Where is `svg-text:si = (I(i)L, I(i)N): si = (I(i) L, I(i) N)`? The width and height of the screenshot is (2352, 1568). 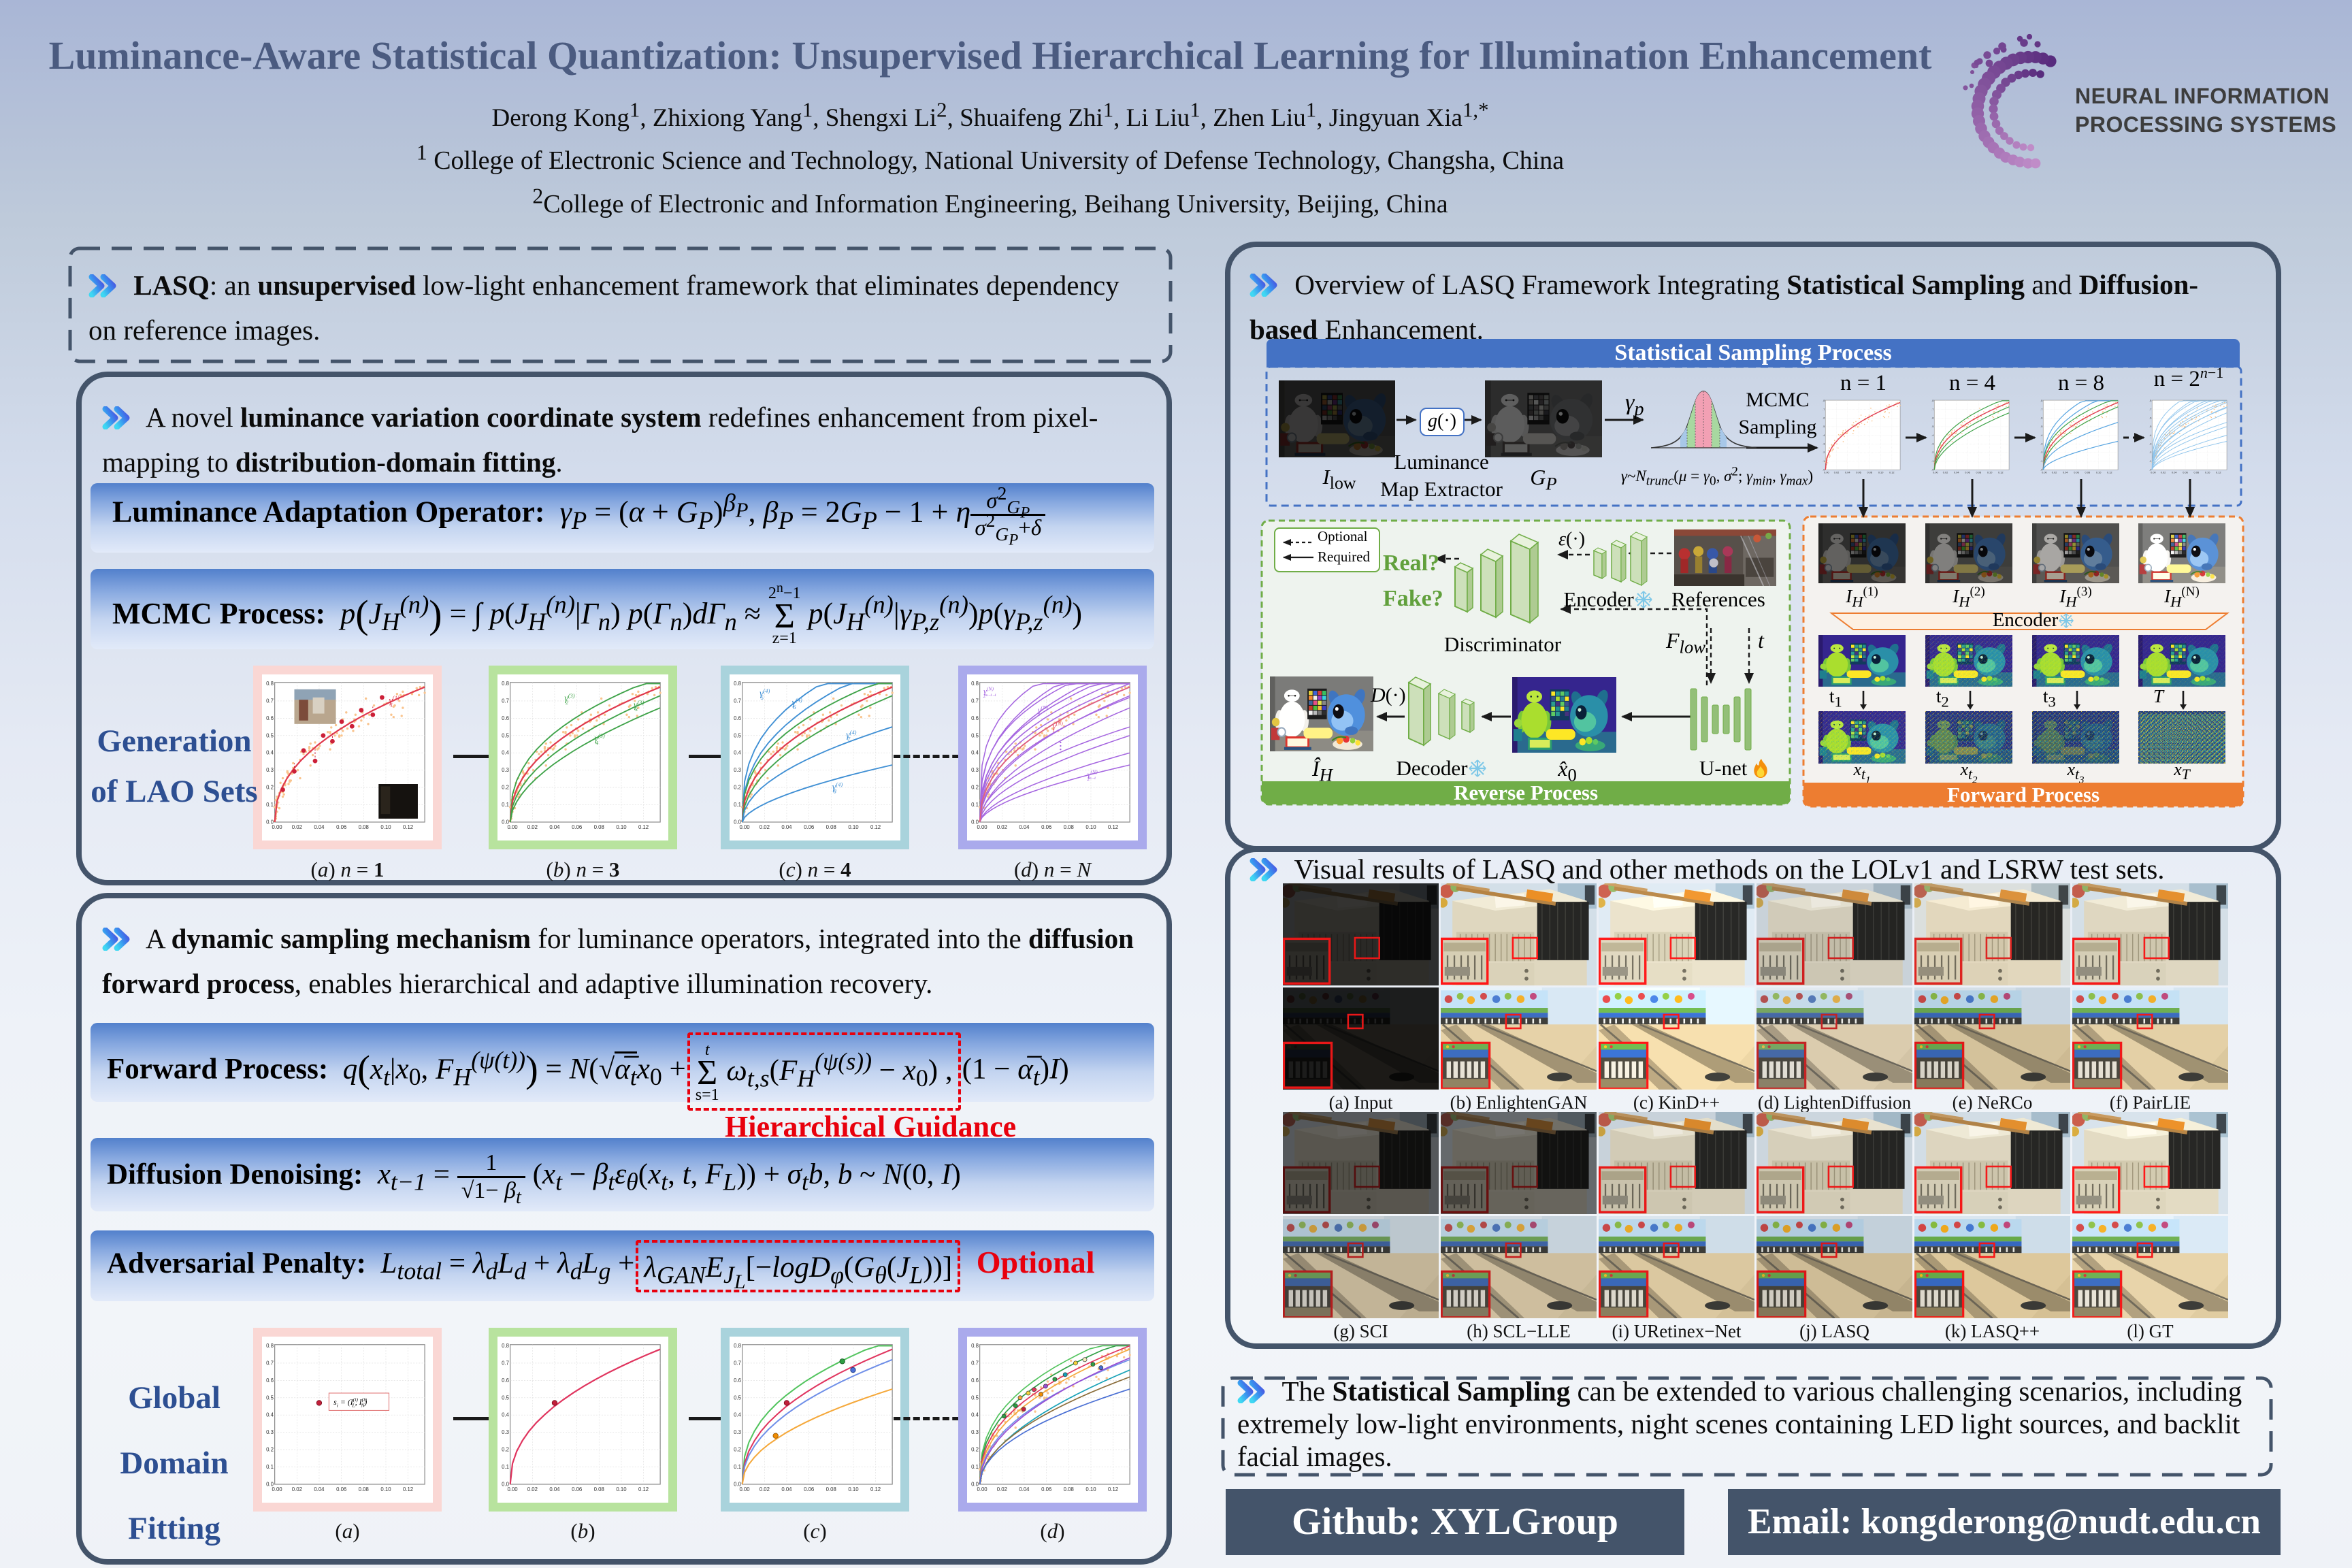
svg-text:si = (I(i)L, I(i)N): si = (I(i) L, I(i) N) is located at coordinates (350, 1402).